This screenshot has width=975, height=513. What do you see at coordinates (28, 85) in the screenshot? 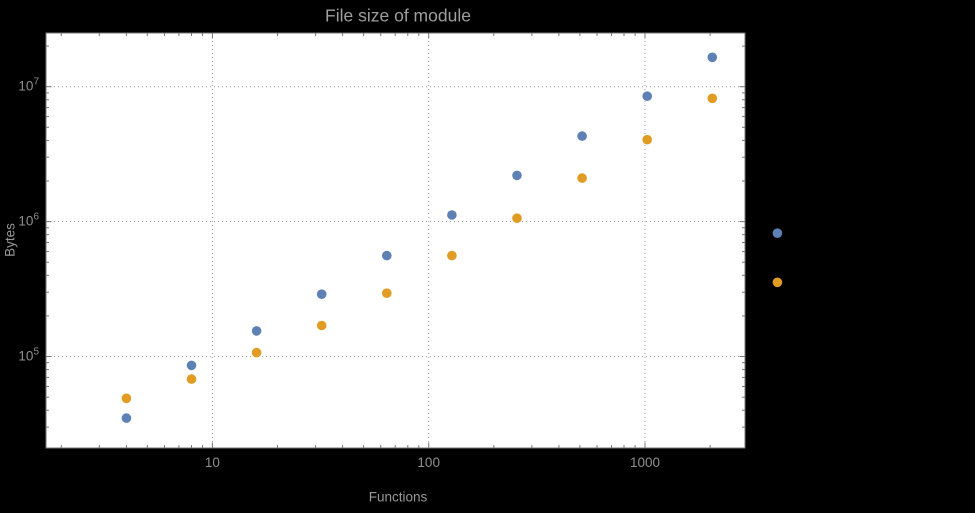
I see `y-tick-label: 10⁷` at bounding box center [28, 85].